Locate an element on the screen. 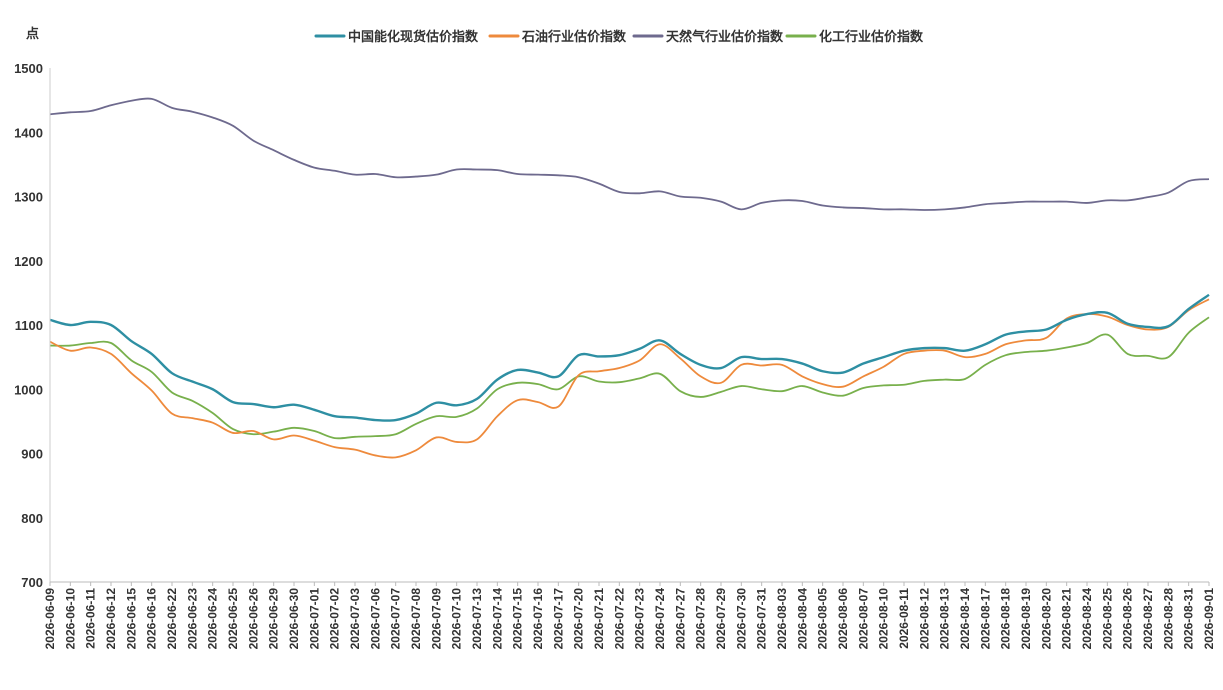 The image size is (1223, 690). x-tick-label: 2026-07-17 is located at coordinates (558, 619).